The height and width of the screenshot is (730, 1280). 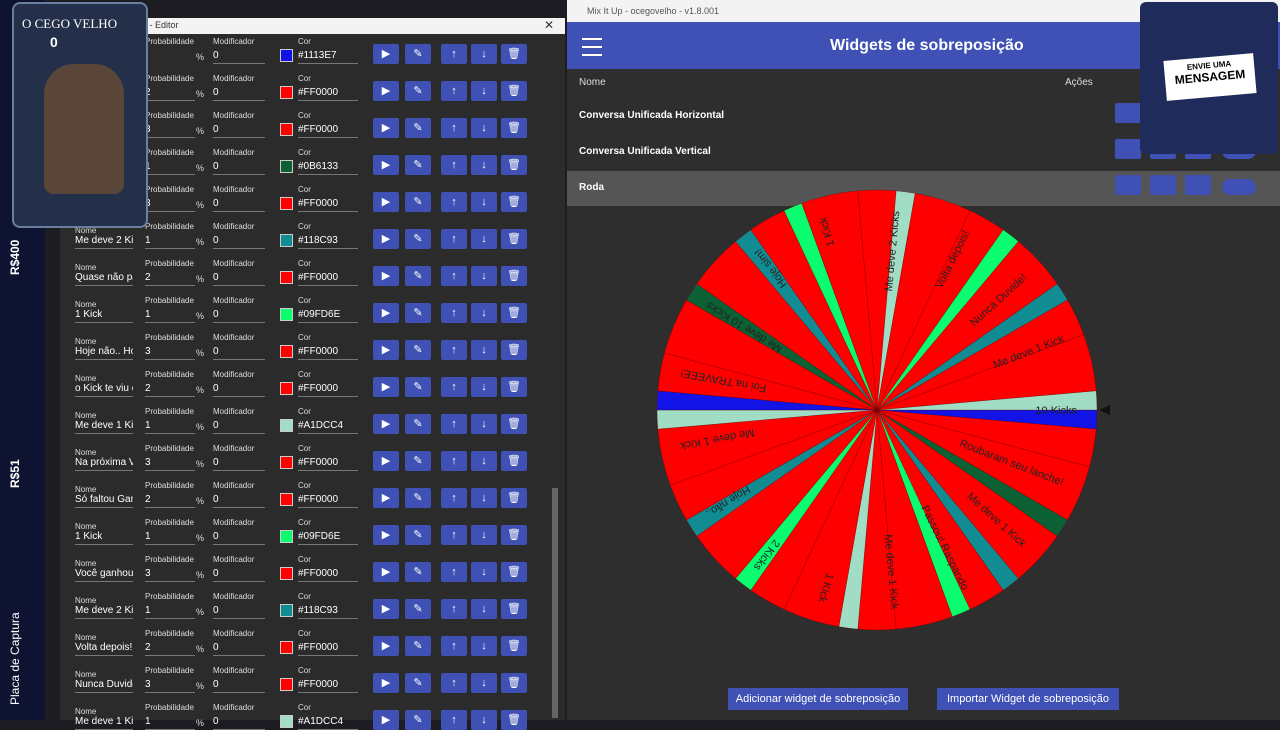 What do you see at coordinates (1239, 187) in the screenshot?
I see `toggle` at bounding box center [1239, 187].